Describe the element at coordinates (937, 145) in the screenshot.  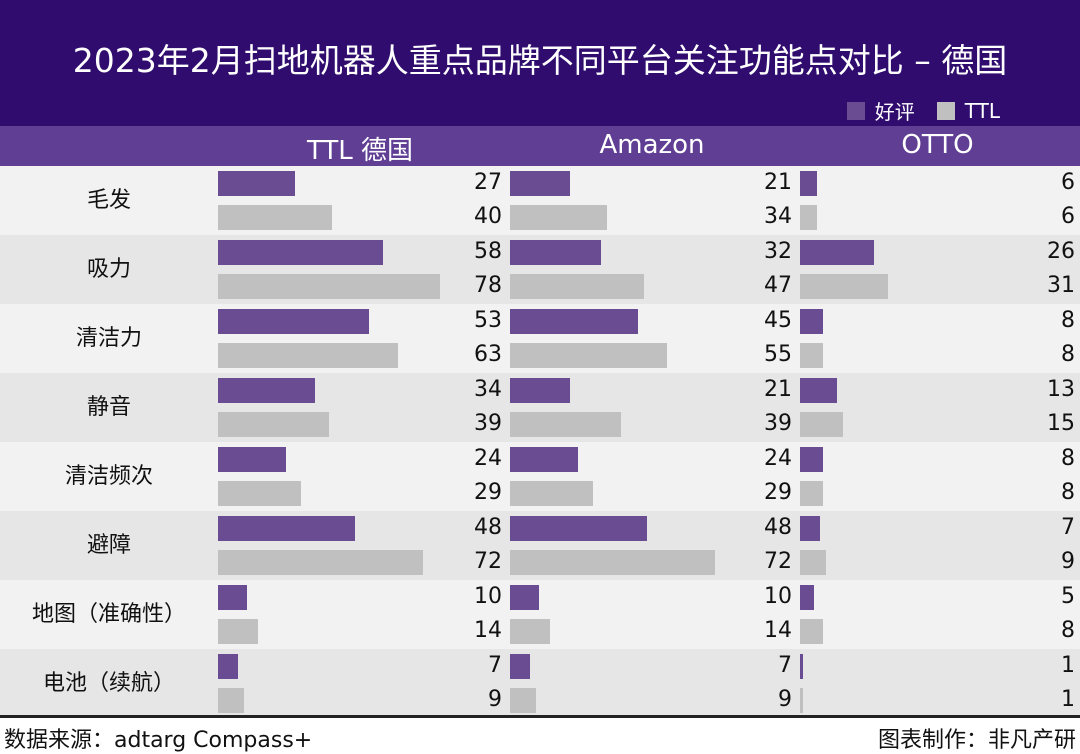
I see `panel-title-otto: OTTO` at that location.